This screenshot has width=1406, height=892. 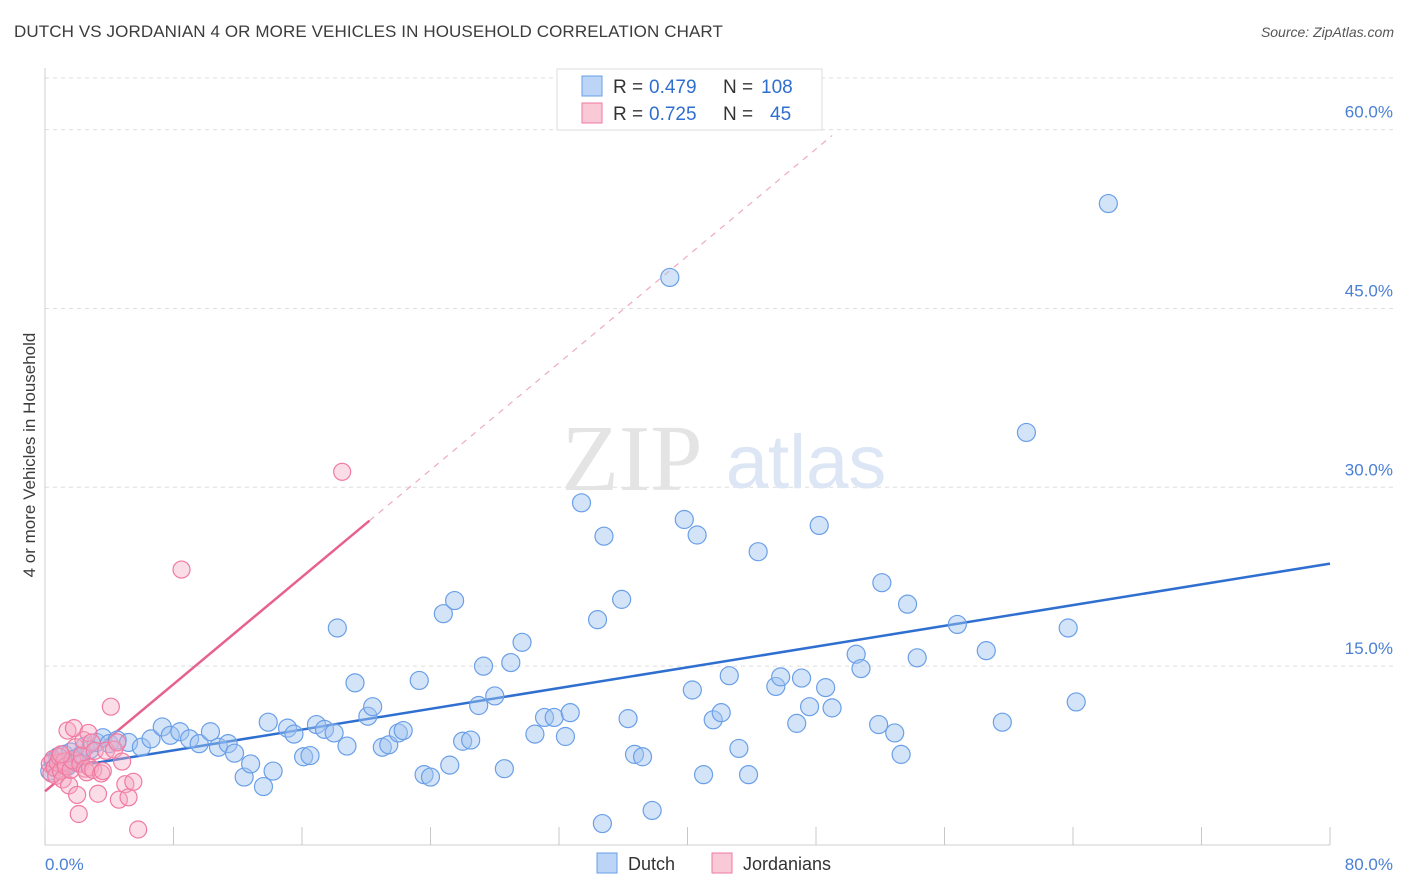 I want to click on dutch-n-label: N =, so click(x=738, y=87).